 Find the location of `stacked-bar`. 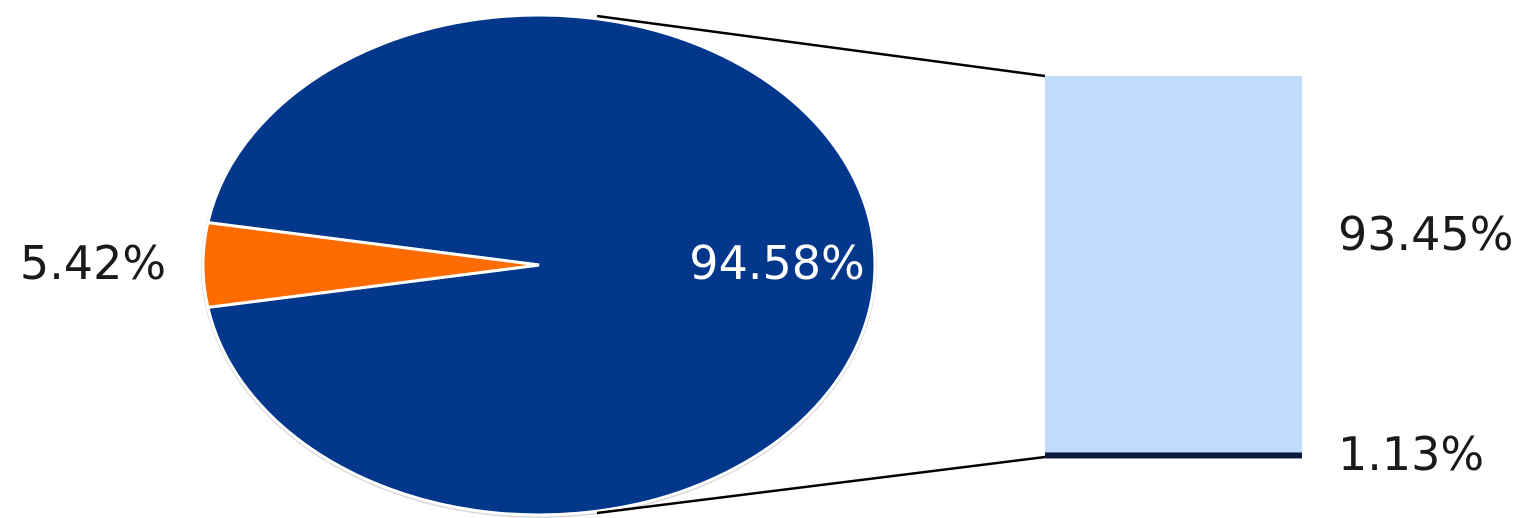

stacked-bar is located at coordinates (1173, 267).